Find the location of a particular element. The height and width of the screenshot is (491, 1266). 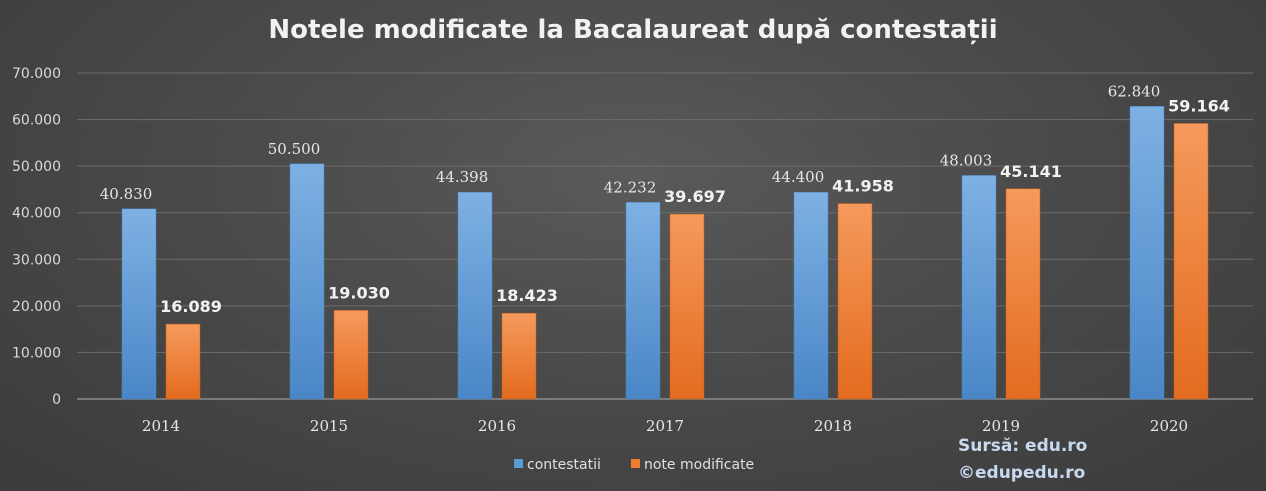

legend-swatch-note-modificate is located at coordinates (635, 463).